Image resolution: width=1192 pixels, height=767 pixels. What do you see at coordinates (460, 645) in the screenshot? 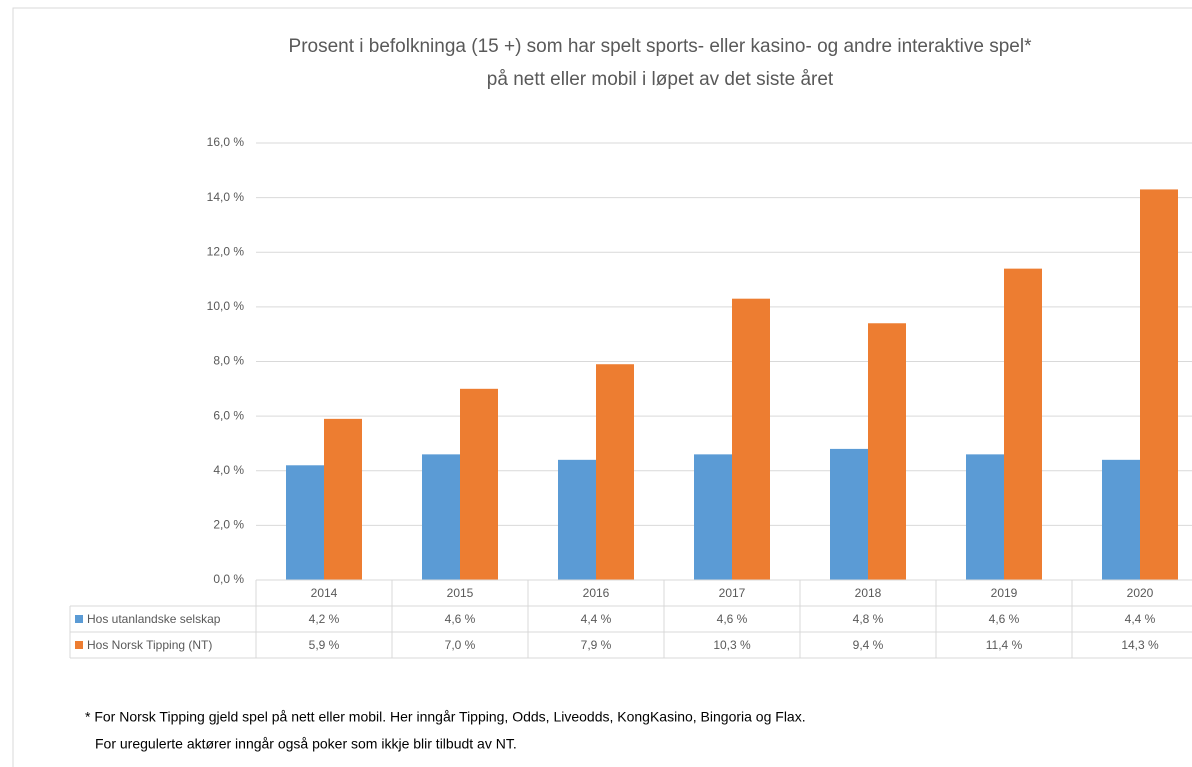
I see `data-label: 7,0 %` at bounding box center [460, 645].